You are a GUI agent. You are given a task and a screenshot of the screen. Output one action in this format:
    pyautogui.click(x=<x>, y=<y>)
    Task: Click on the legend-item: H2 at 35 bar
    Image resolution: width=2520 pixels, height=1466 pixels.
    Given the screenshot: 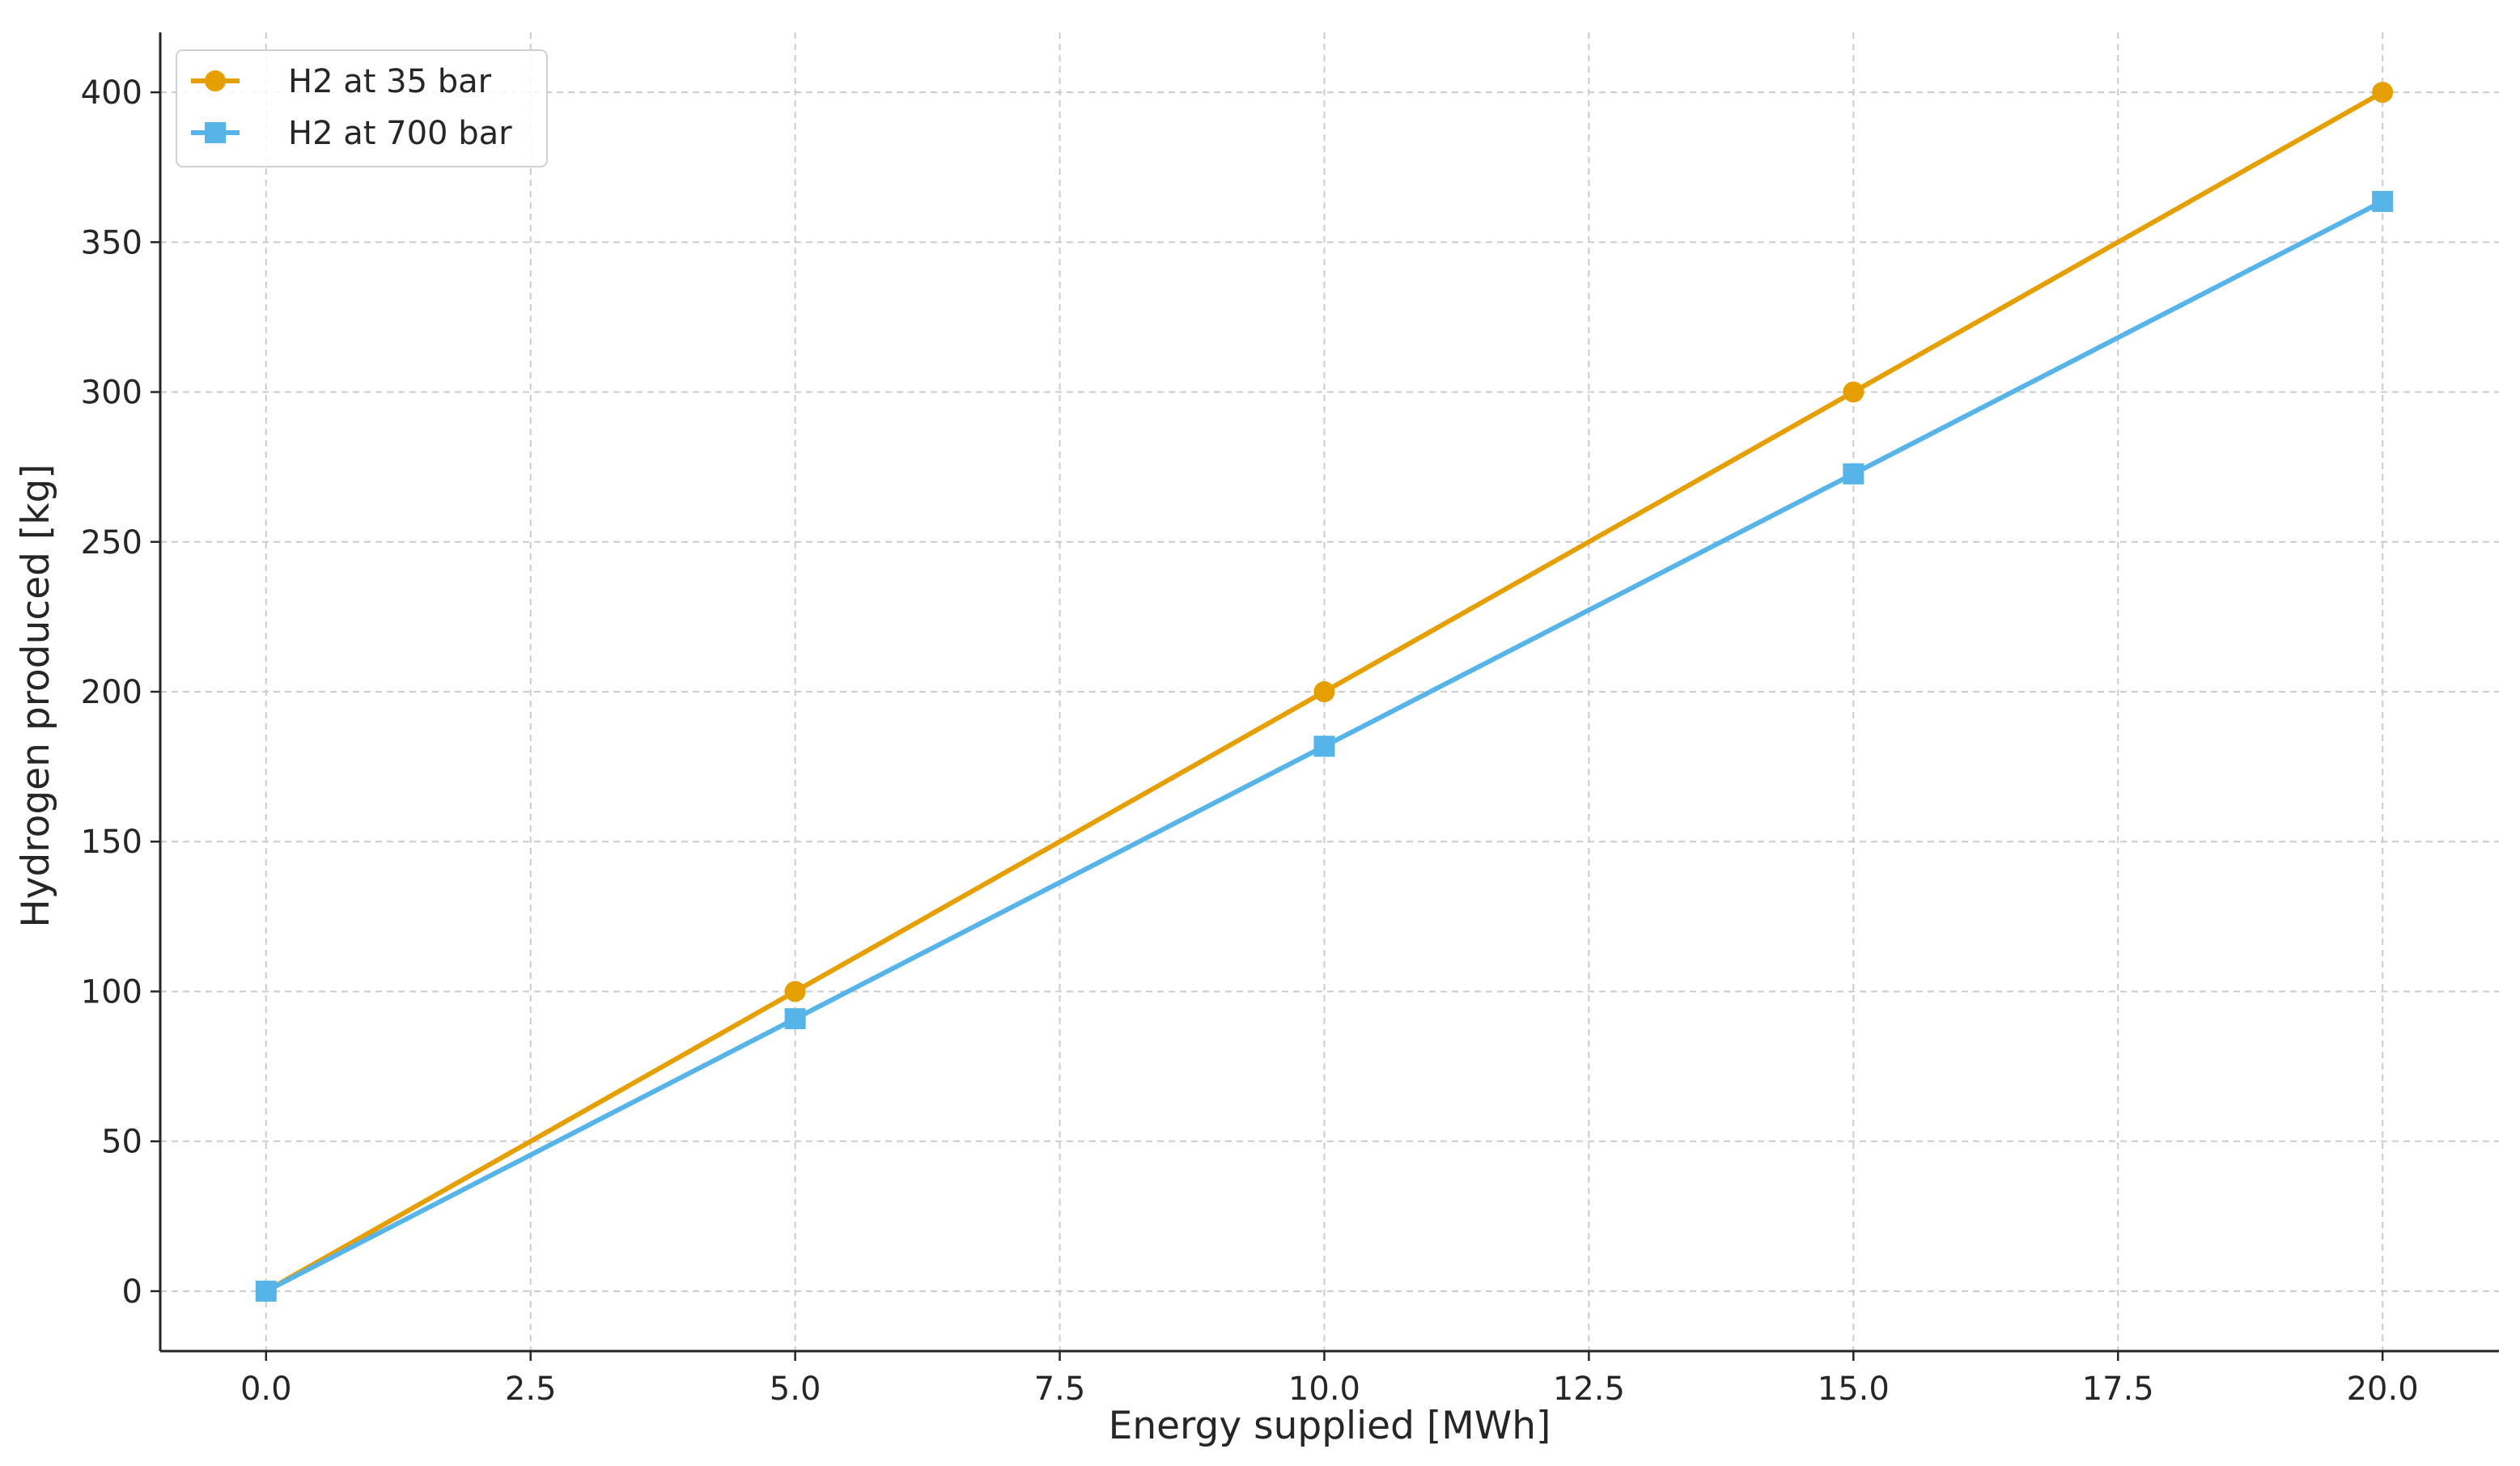 What is the action you would take?
    pyautogui.click(x=341, y=81)
    